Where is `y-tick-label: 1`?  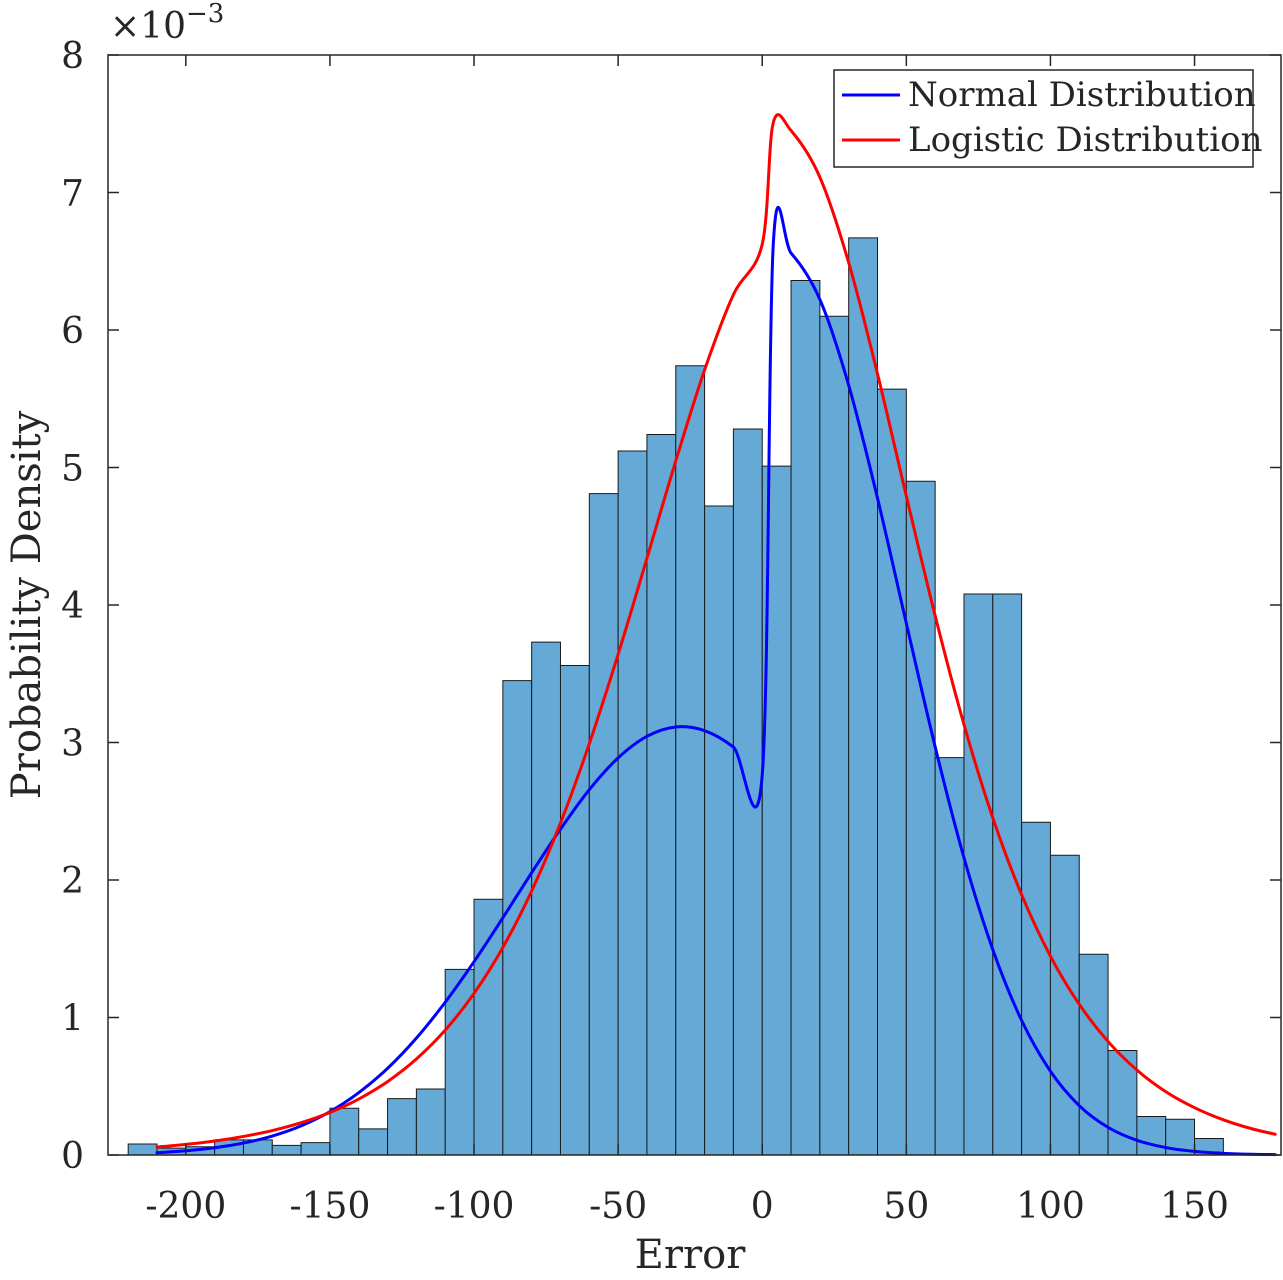 y-tick-label: 1 is located at coordinates (72, 1019).